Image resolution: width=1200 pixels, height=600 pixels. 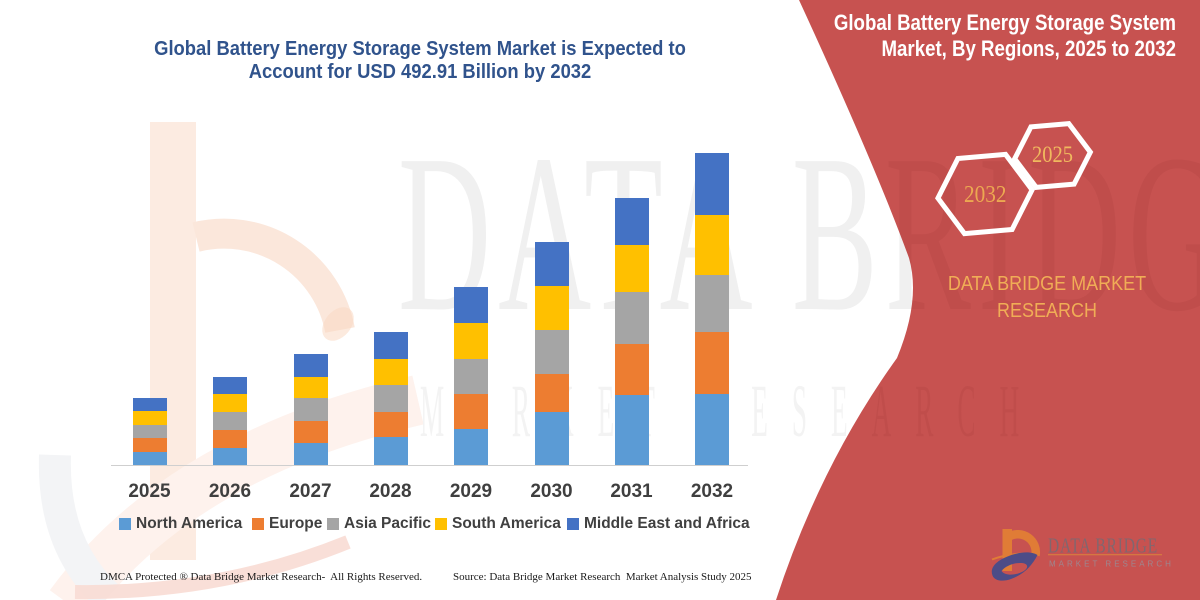 What do you see at coordinates (1052, 154) in the screenshot?
I see `svg-text: 2025` at bounding box center [1052, 154].